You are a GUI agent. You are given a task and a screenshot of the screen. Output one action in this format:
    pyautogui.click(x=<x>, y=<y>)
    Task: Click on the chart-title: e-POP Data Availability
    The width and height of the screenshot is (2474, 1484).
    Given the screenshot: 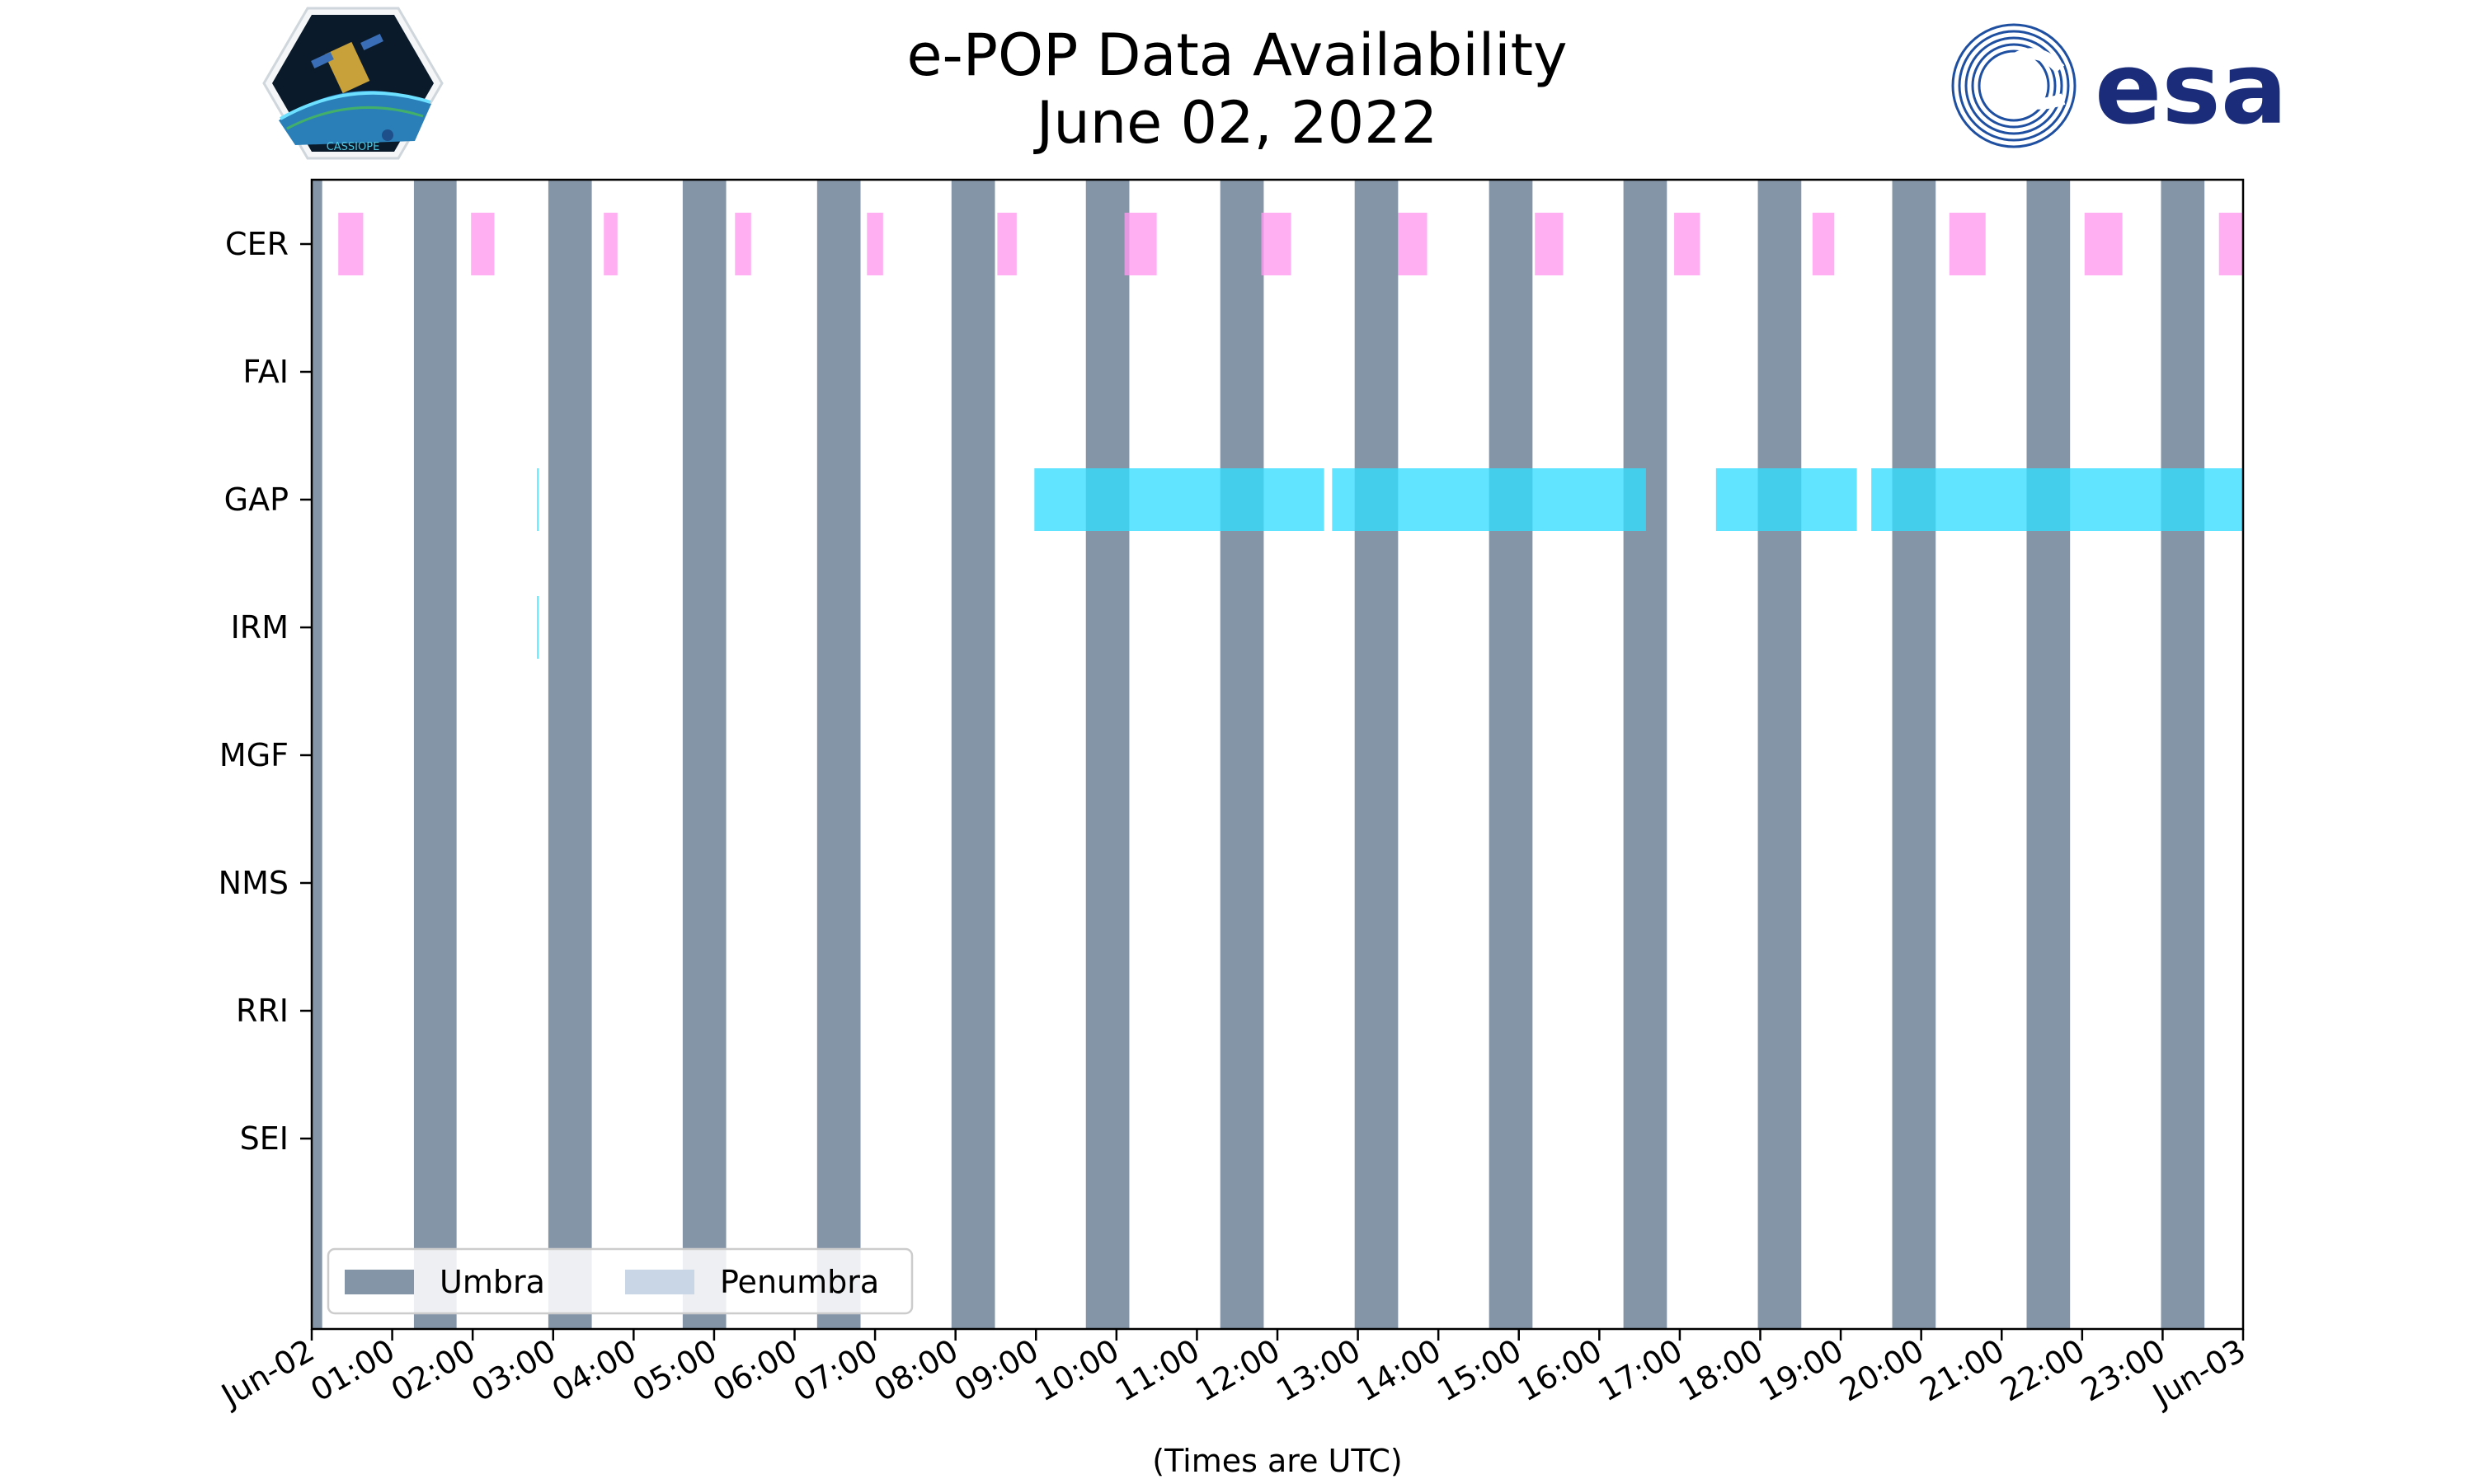 What is the action you would take?
    pyautogui.click(x=1237, y=55)
    